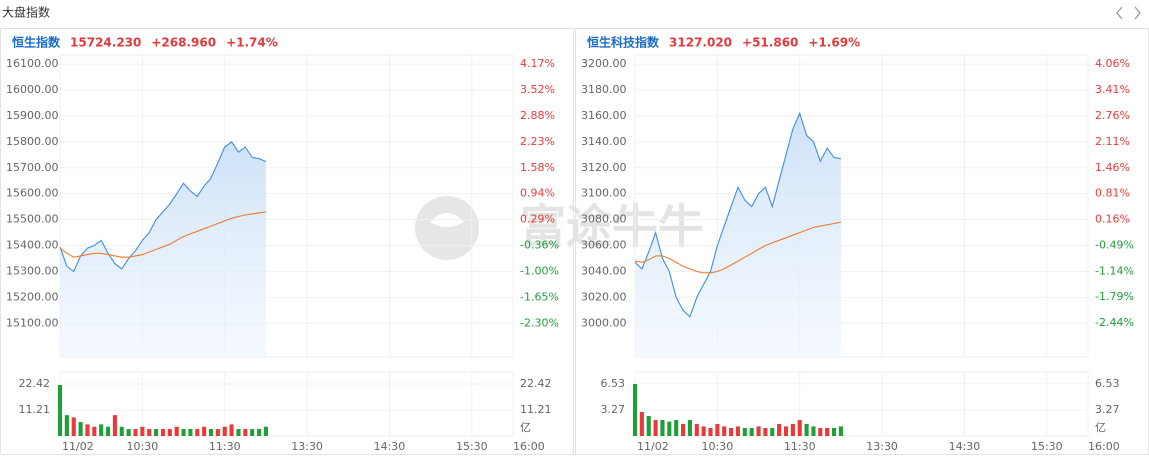 This screenshot has width=1149, height=456. What do you see at coordinates (36, 42) in the screenshot?
I see `chart-title: 恒生指数` at bounding box center [36, 42].